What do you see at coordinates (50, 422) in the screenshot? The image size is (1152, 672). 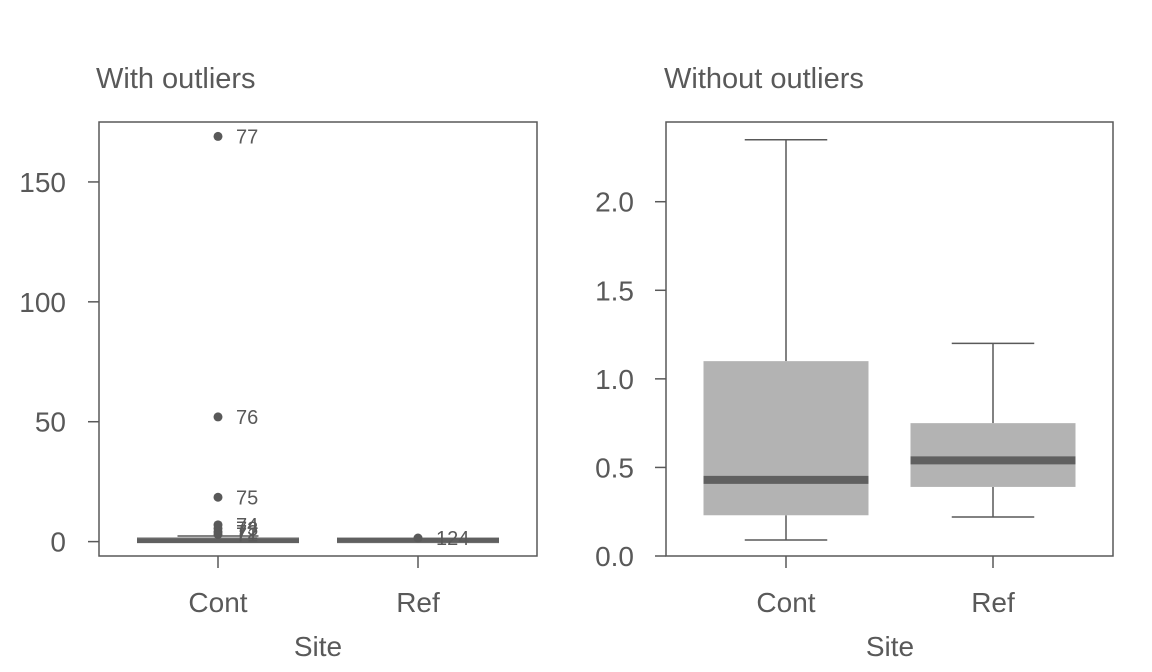 I see `y-tick-label: 50` at bounding box center [50, 422].